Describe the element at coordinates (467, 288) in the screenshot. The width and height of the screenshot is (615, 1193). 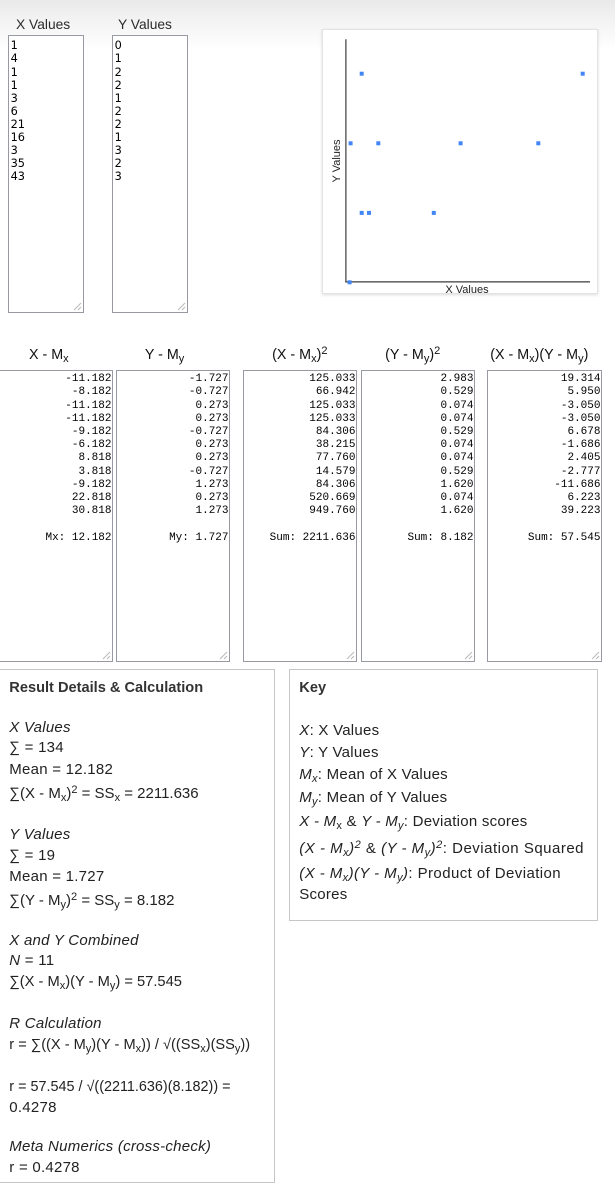
I see `svg-text: X Values` at that location.